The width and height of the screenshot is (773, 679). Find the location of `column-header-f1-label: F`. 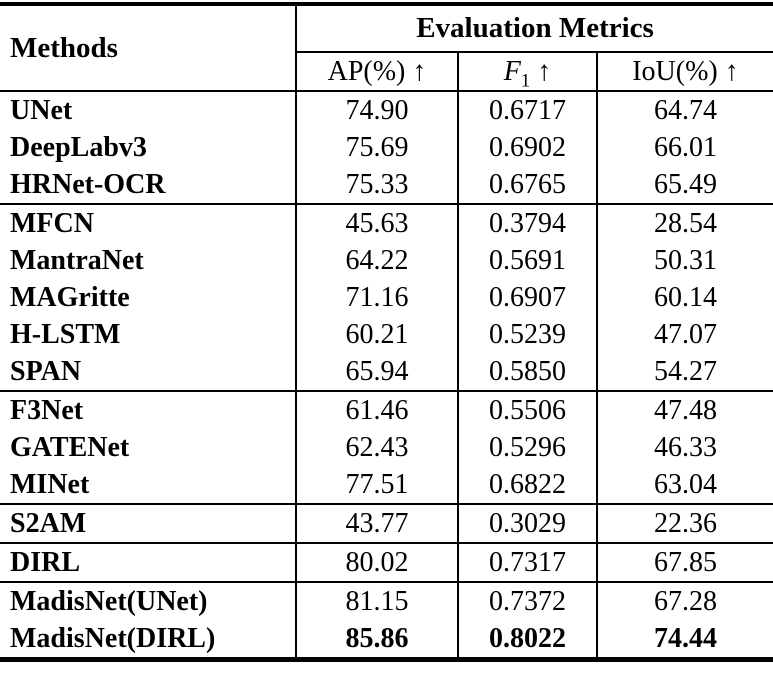

column-header-f1-label: F is located at coordinates (512, 71).